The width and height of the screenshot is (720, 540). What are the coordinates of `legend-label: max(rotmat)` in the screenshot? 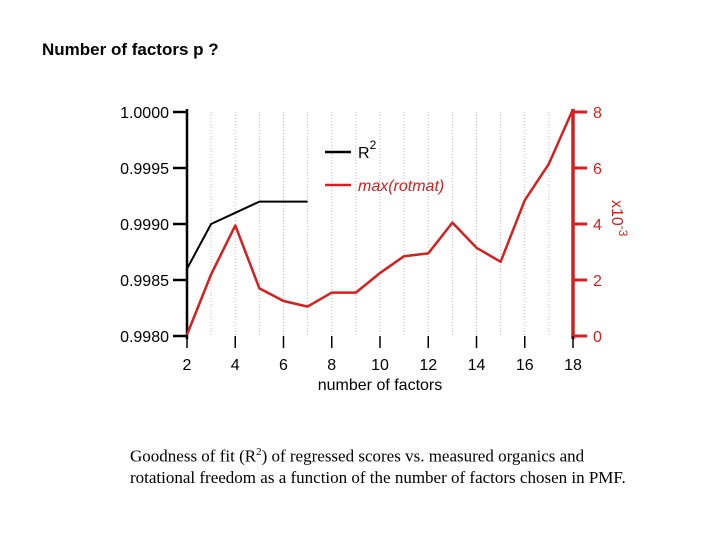 It's located at (401, 186).